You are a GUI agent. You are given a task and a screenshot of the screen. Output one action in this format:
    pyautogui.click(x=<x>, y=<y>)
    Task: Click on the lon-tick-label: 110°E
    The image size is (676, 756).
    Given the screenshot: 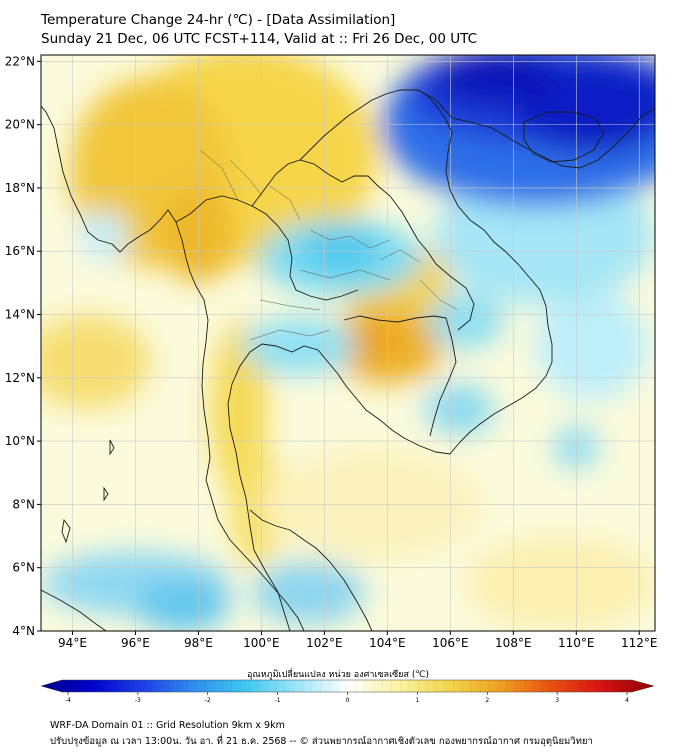 What is the action you would take?
    pyautogui.click(x=576, y=643)
    